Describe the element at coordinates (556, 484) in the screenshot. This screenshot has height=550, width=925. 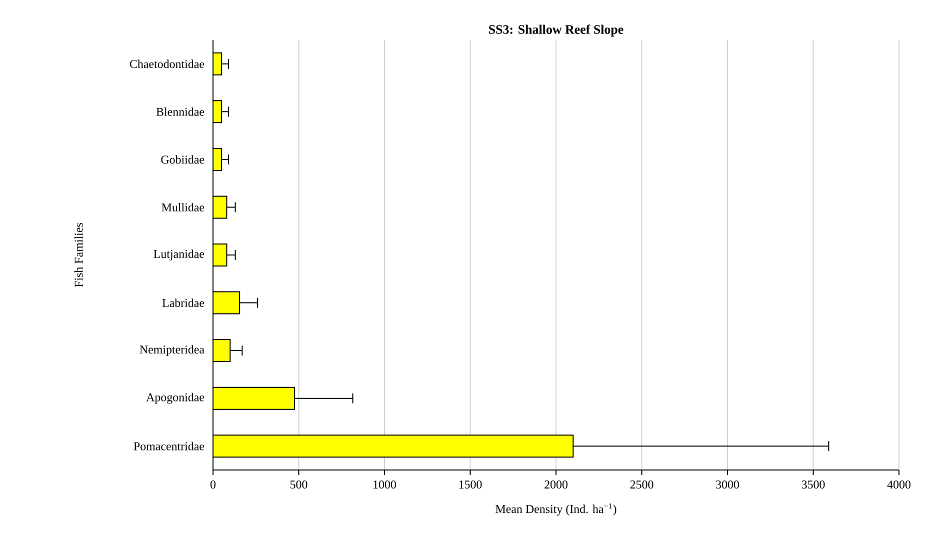
I see `x-tick-label: 2000` at that location.